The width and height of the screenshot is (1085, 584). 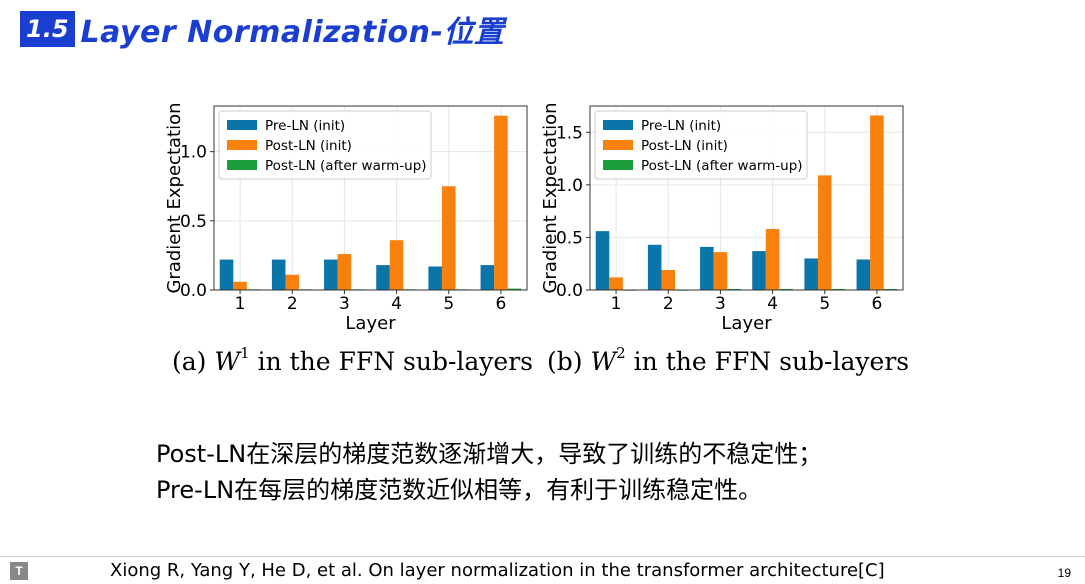 What do you see at coordinates (245, 353) in the screenshot?
I see `caption-a-superscript: 1` at bounding box center [245, 353].